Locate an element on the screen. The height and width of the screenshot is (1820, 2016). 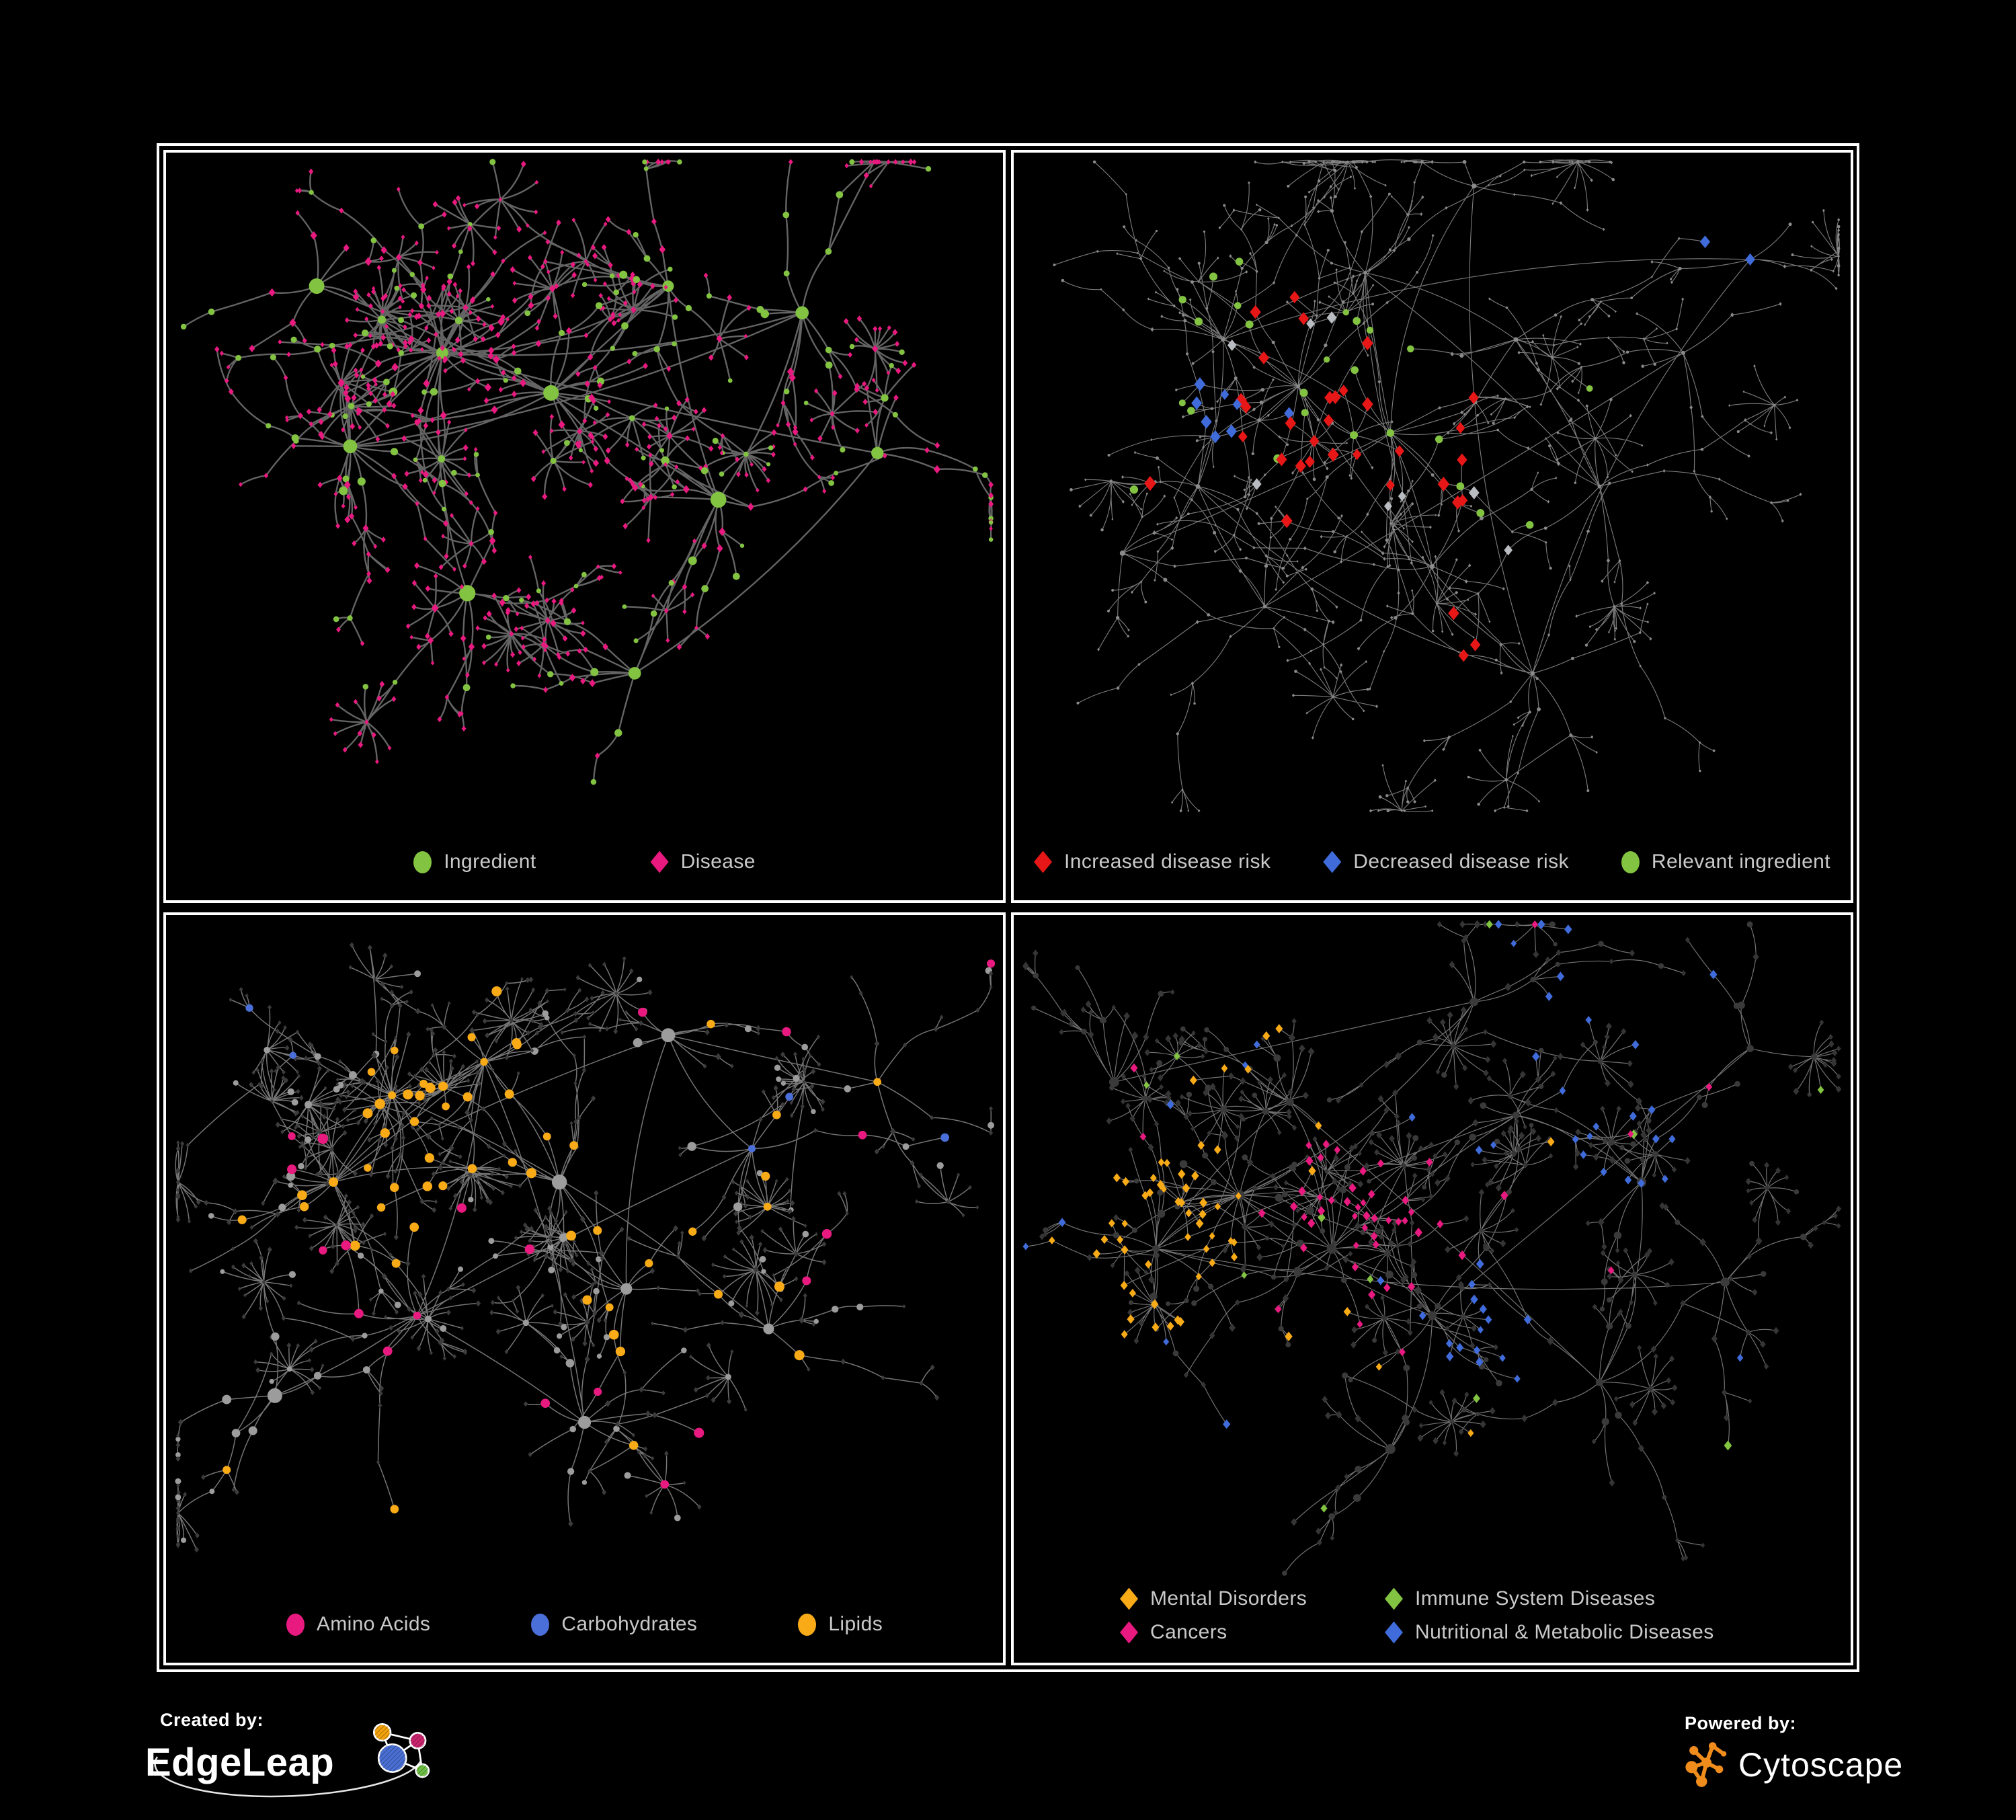
edgeleap-logo-icon is located at coordinates (401, 1750).